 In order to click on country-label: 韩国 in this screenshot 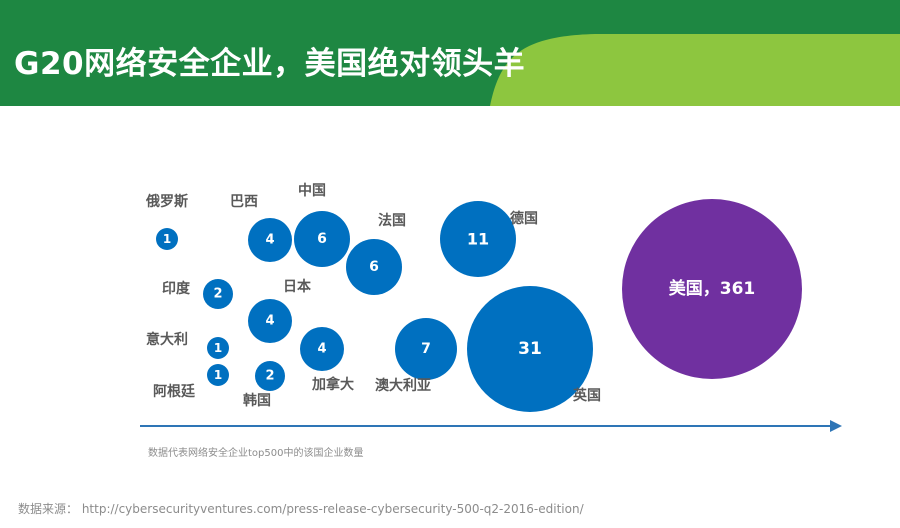, I will do `click(257, 400)`.